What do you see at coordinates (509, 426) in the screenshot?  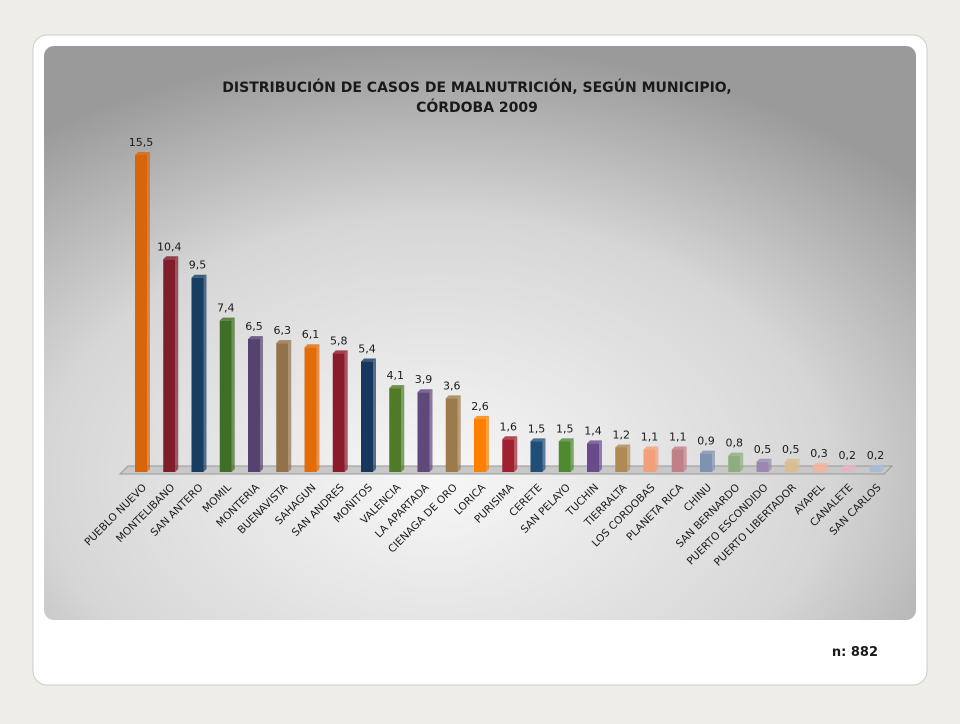 I see `value-label: 1,6` at bounding box center [509, 426].